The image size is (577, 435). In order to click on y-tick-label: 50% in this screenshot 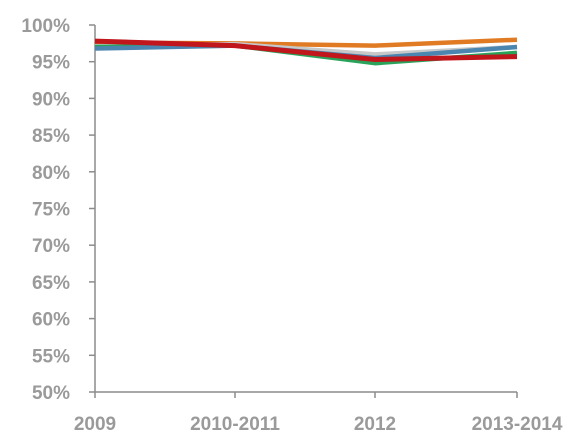, I will do `click(51, 393)`.